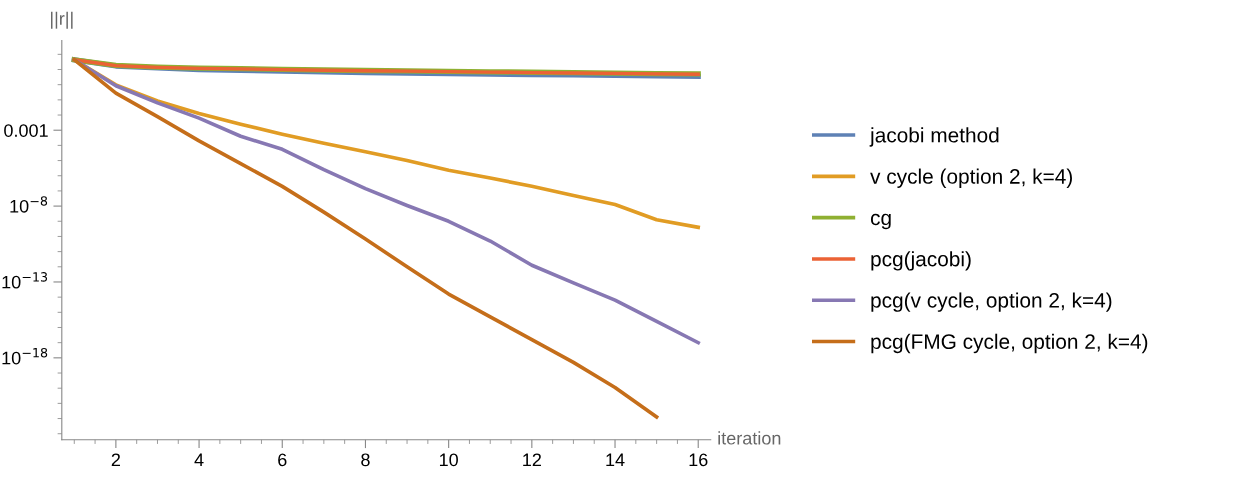 The height and width of the screenshot is (478, 1236). I want to click on x-tick-label: 10, so click(448, 460).